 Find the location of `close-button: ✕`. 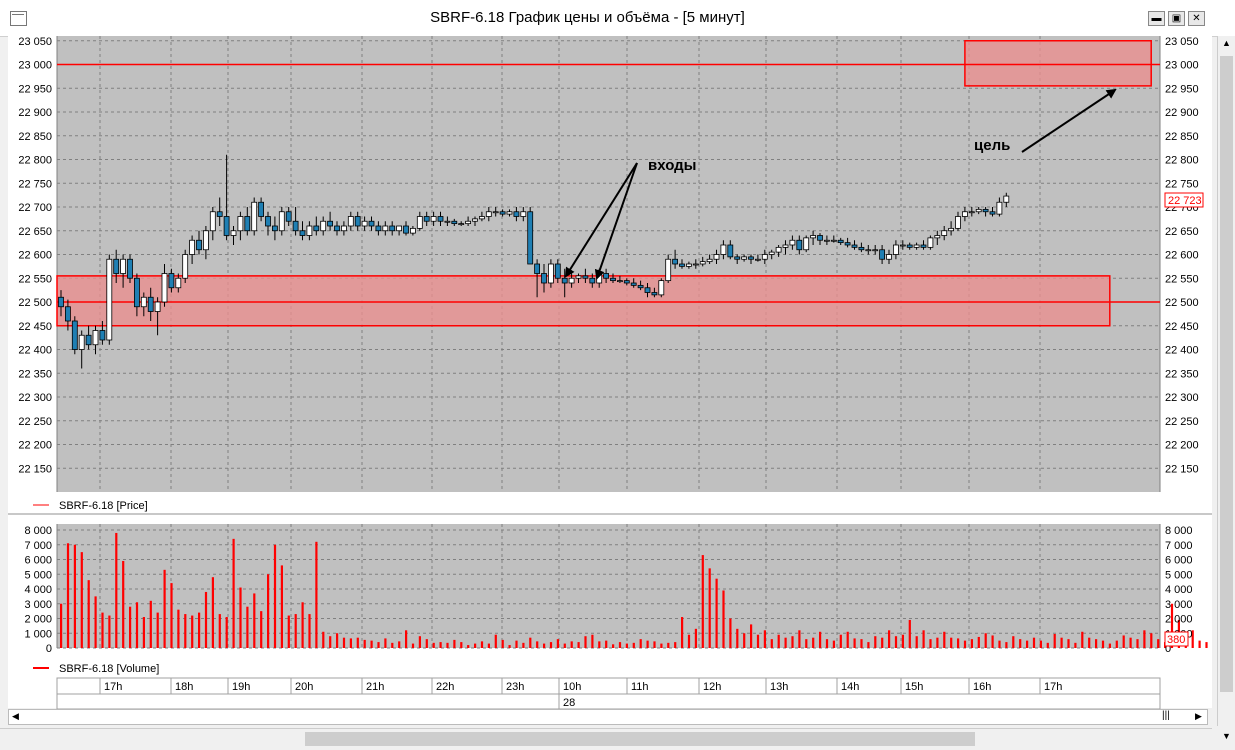

close-button: ✕ is located at coordinates (1196, 18).